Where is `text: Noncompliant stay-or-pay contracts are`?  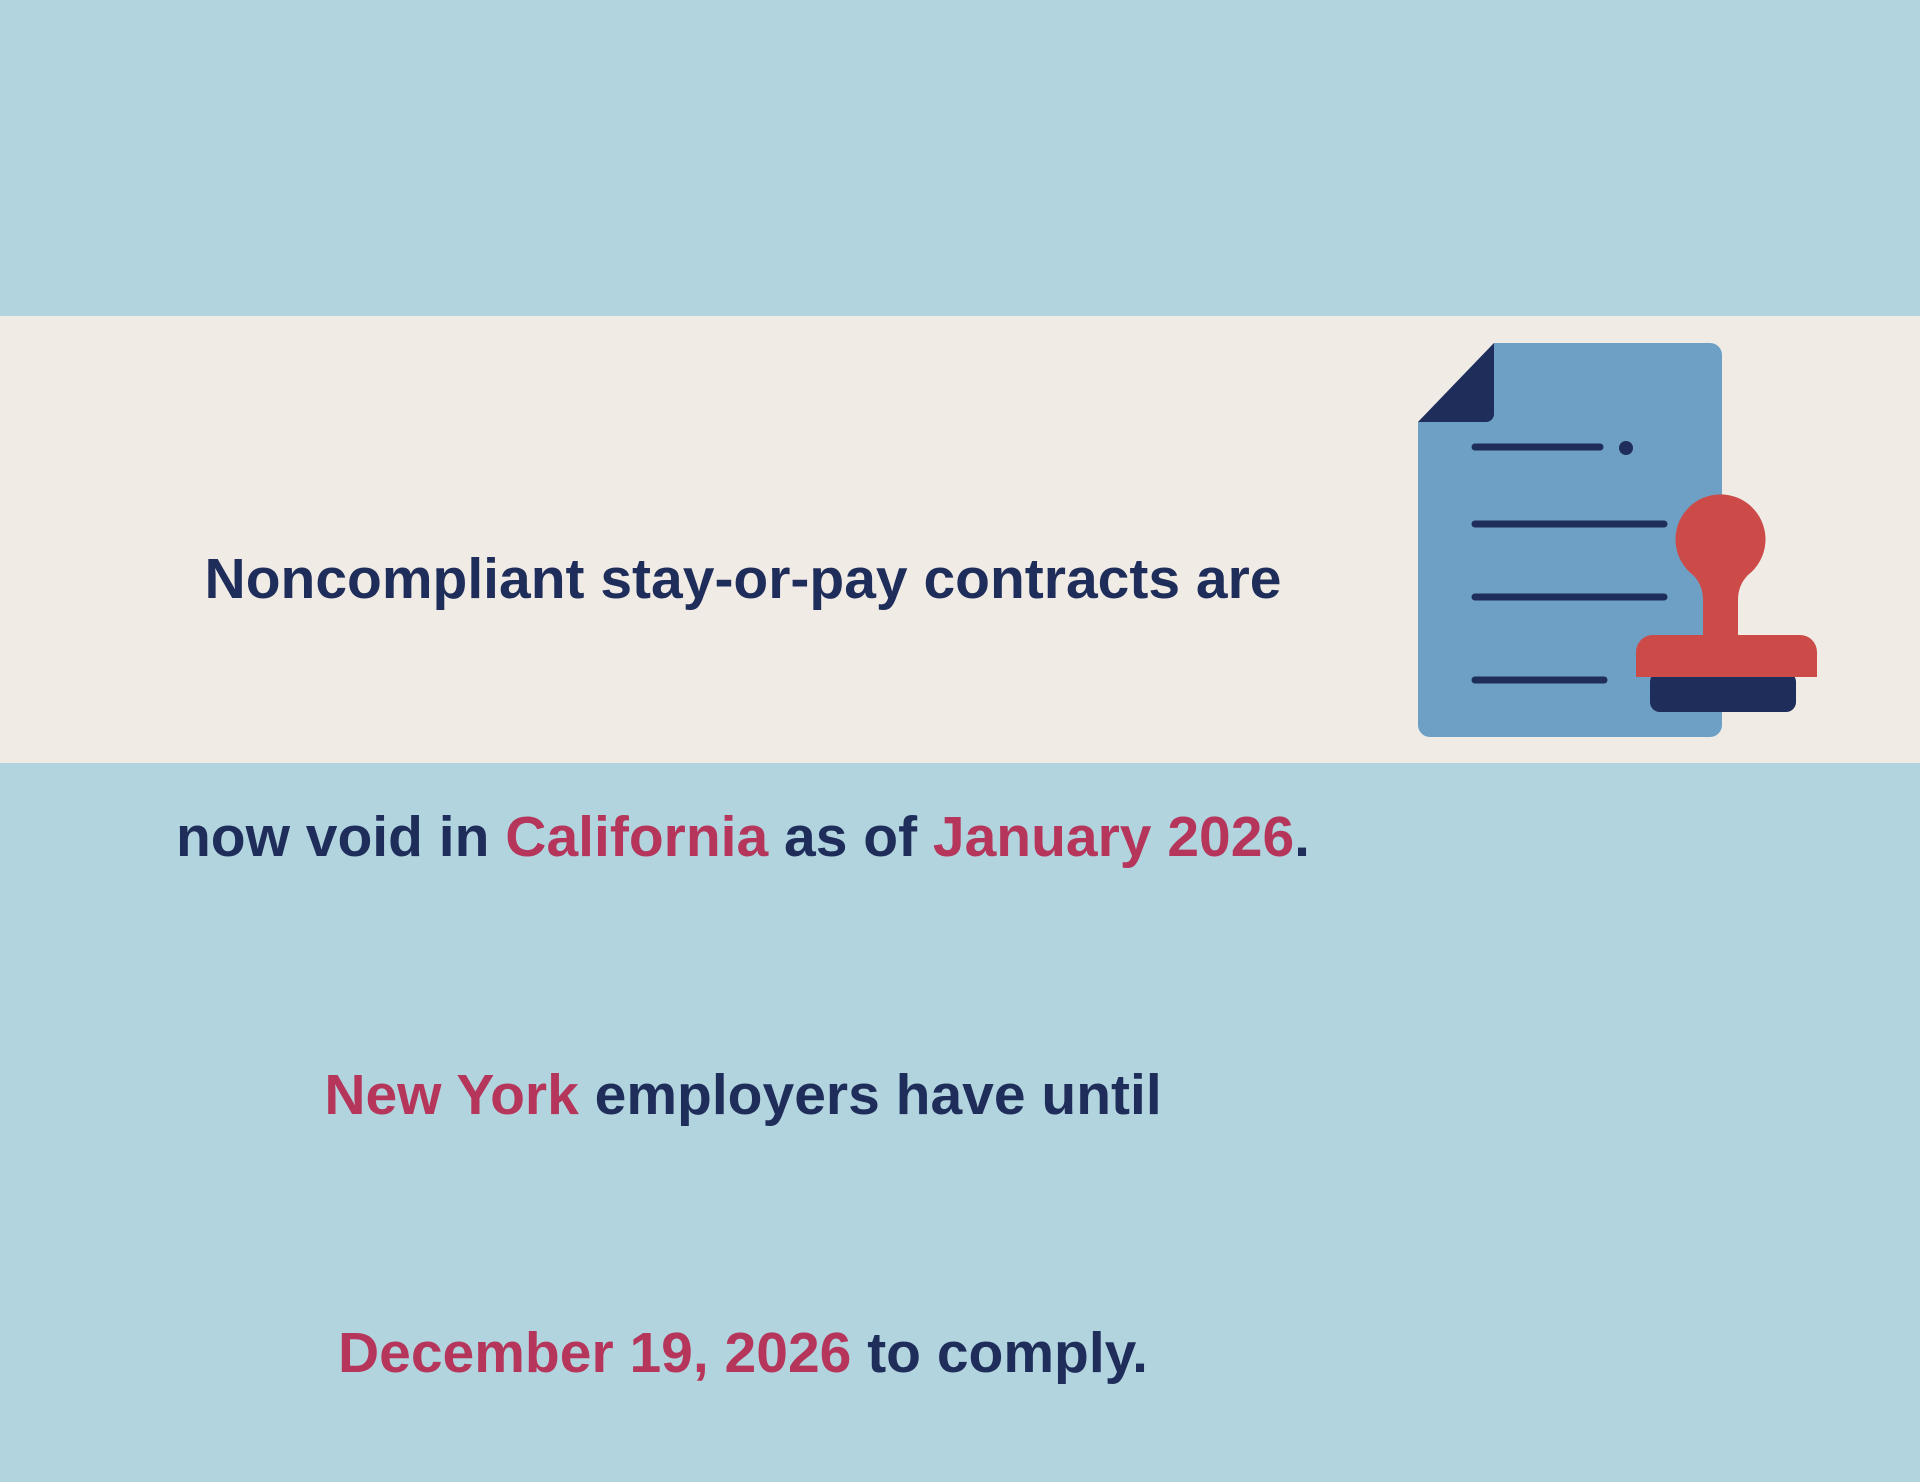 text: Noncompliant stay-or-pay contracts are is located at coordinates (743, 579).